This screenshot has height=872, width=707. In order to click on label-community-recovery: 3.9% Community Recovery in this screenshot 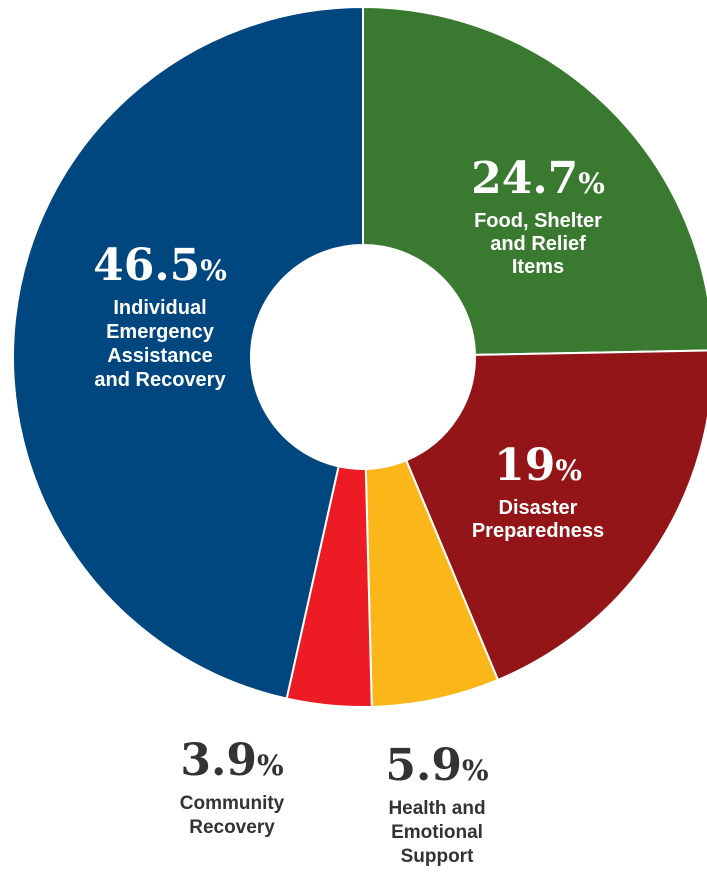, I will do `click(232, 786)`.